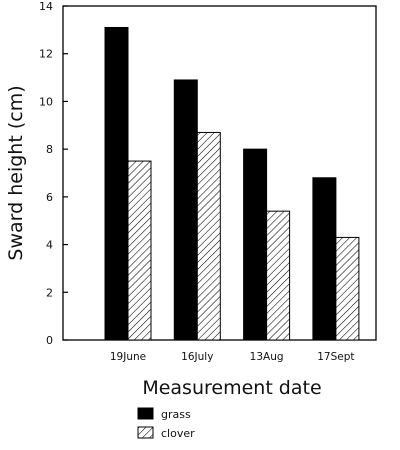 The height and width of the screenshot is (450, 400). Describe the element at coordinates (267, 357) in the screenshot. I see `x-tick-label: 13Aug` at that location.